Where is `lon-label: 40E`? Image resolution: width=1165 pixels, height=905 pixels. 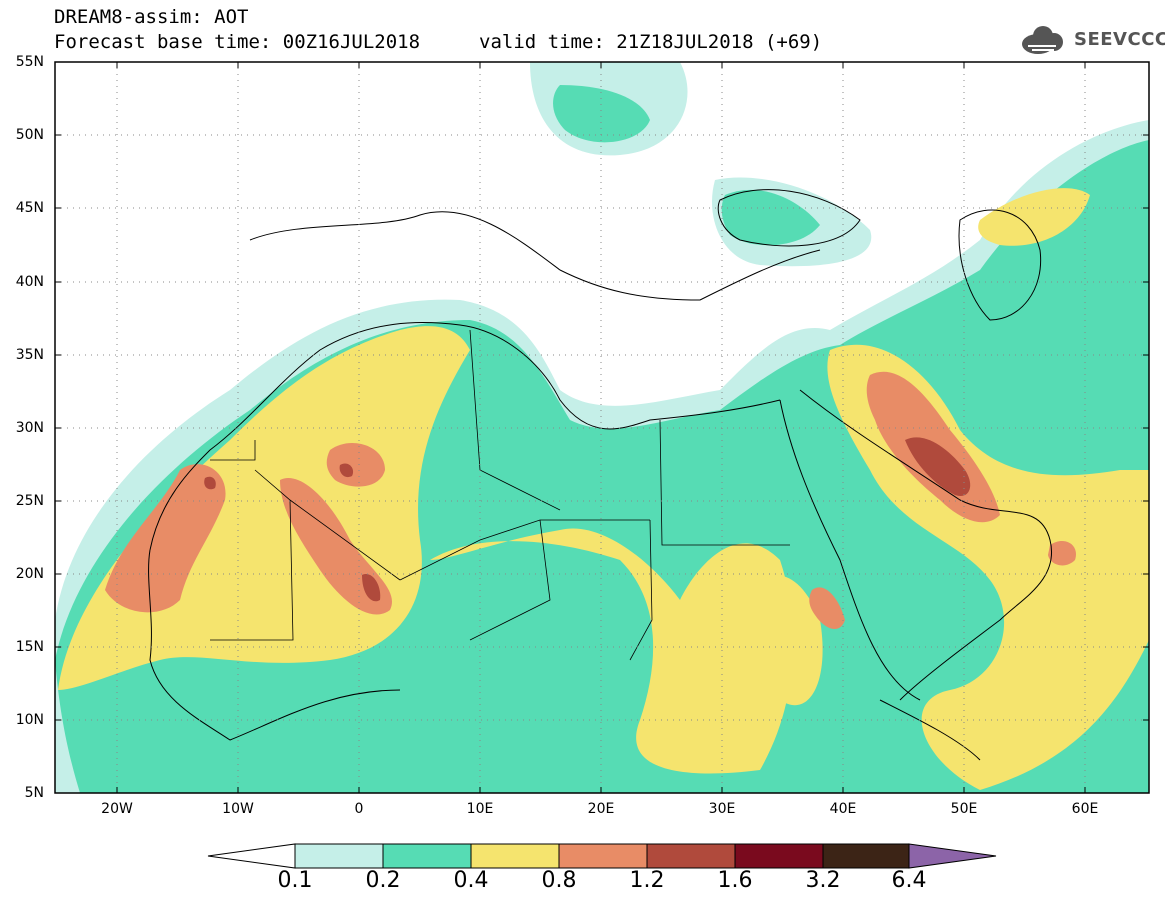
lon-label: 40E is located at coordinates (843, 809).